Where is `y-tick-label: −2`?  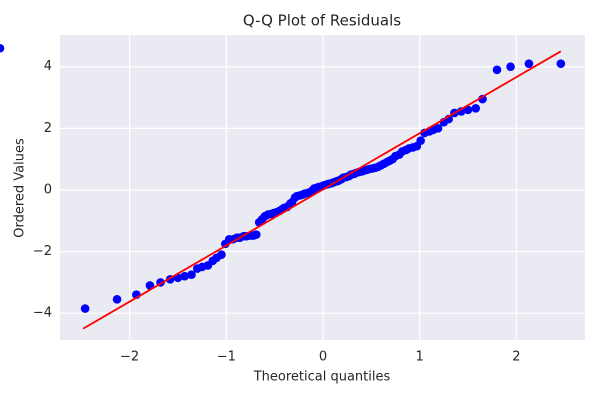
y-tick-label: −2 is located at coordinates (42, 251).